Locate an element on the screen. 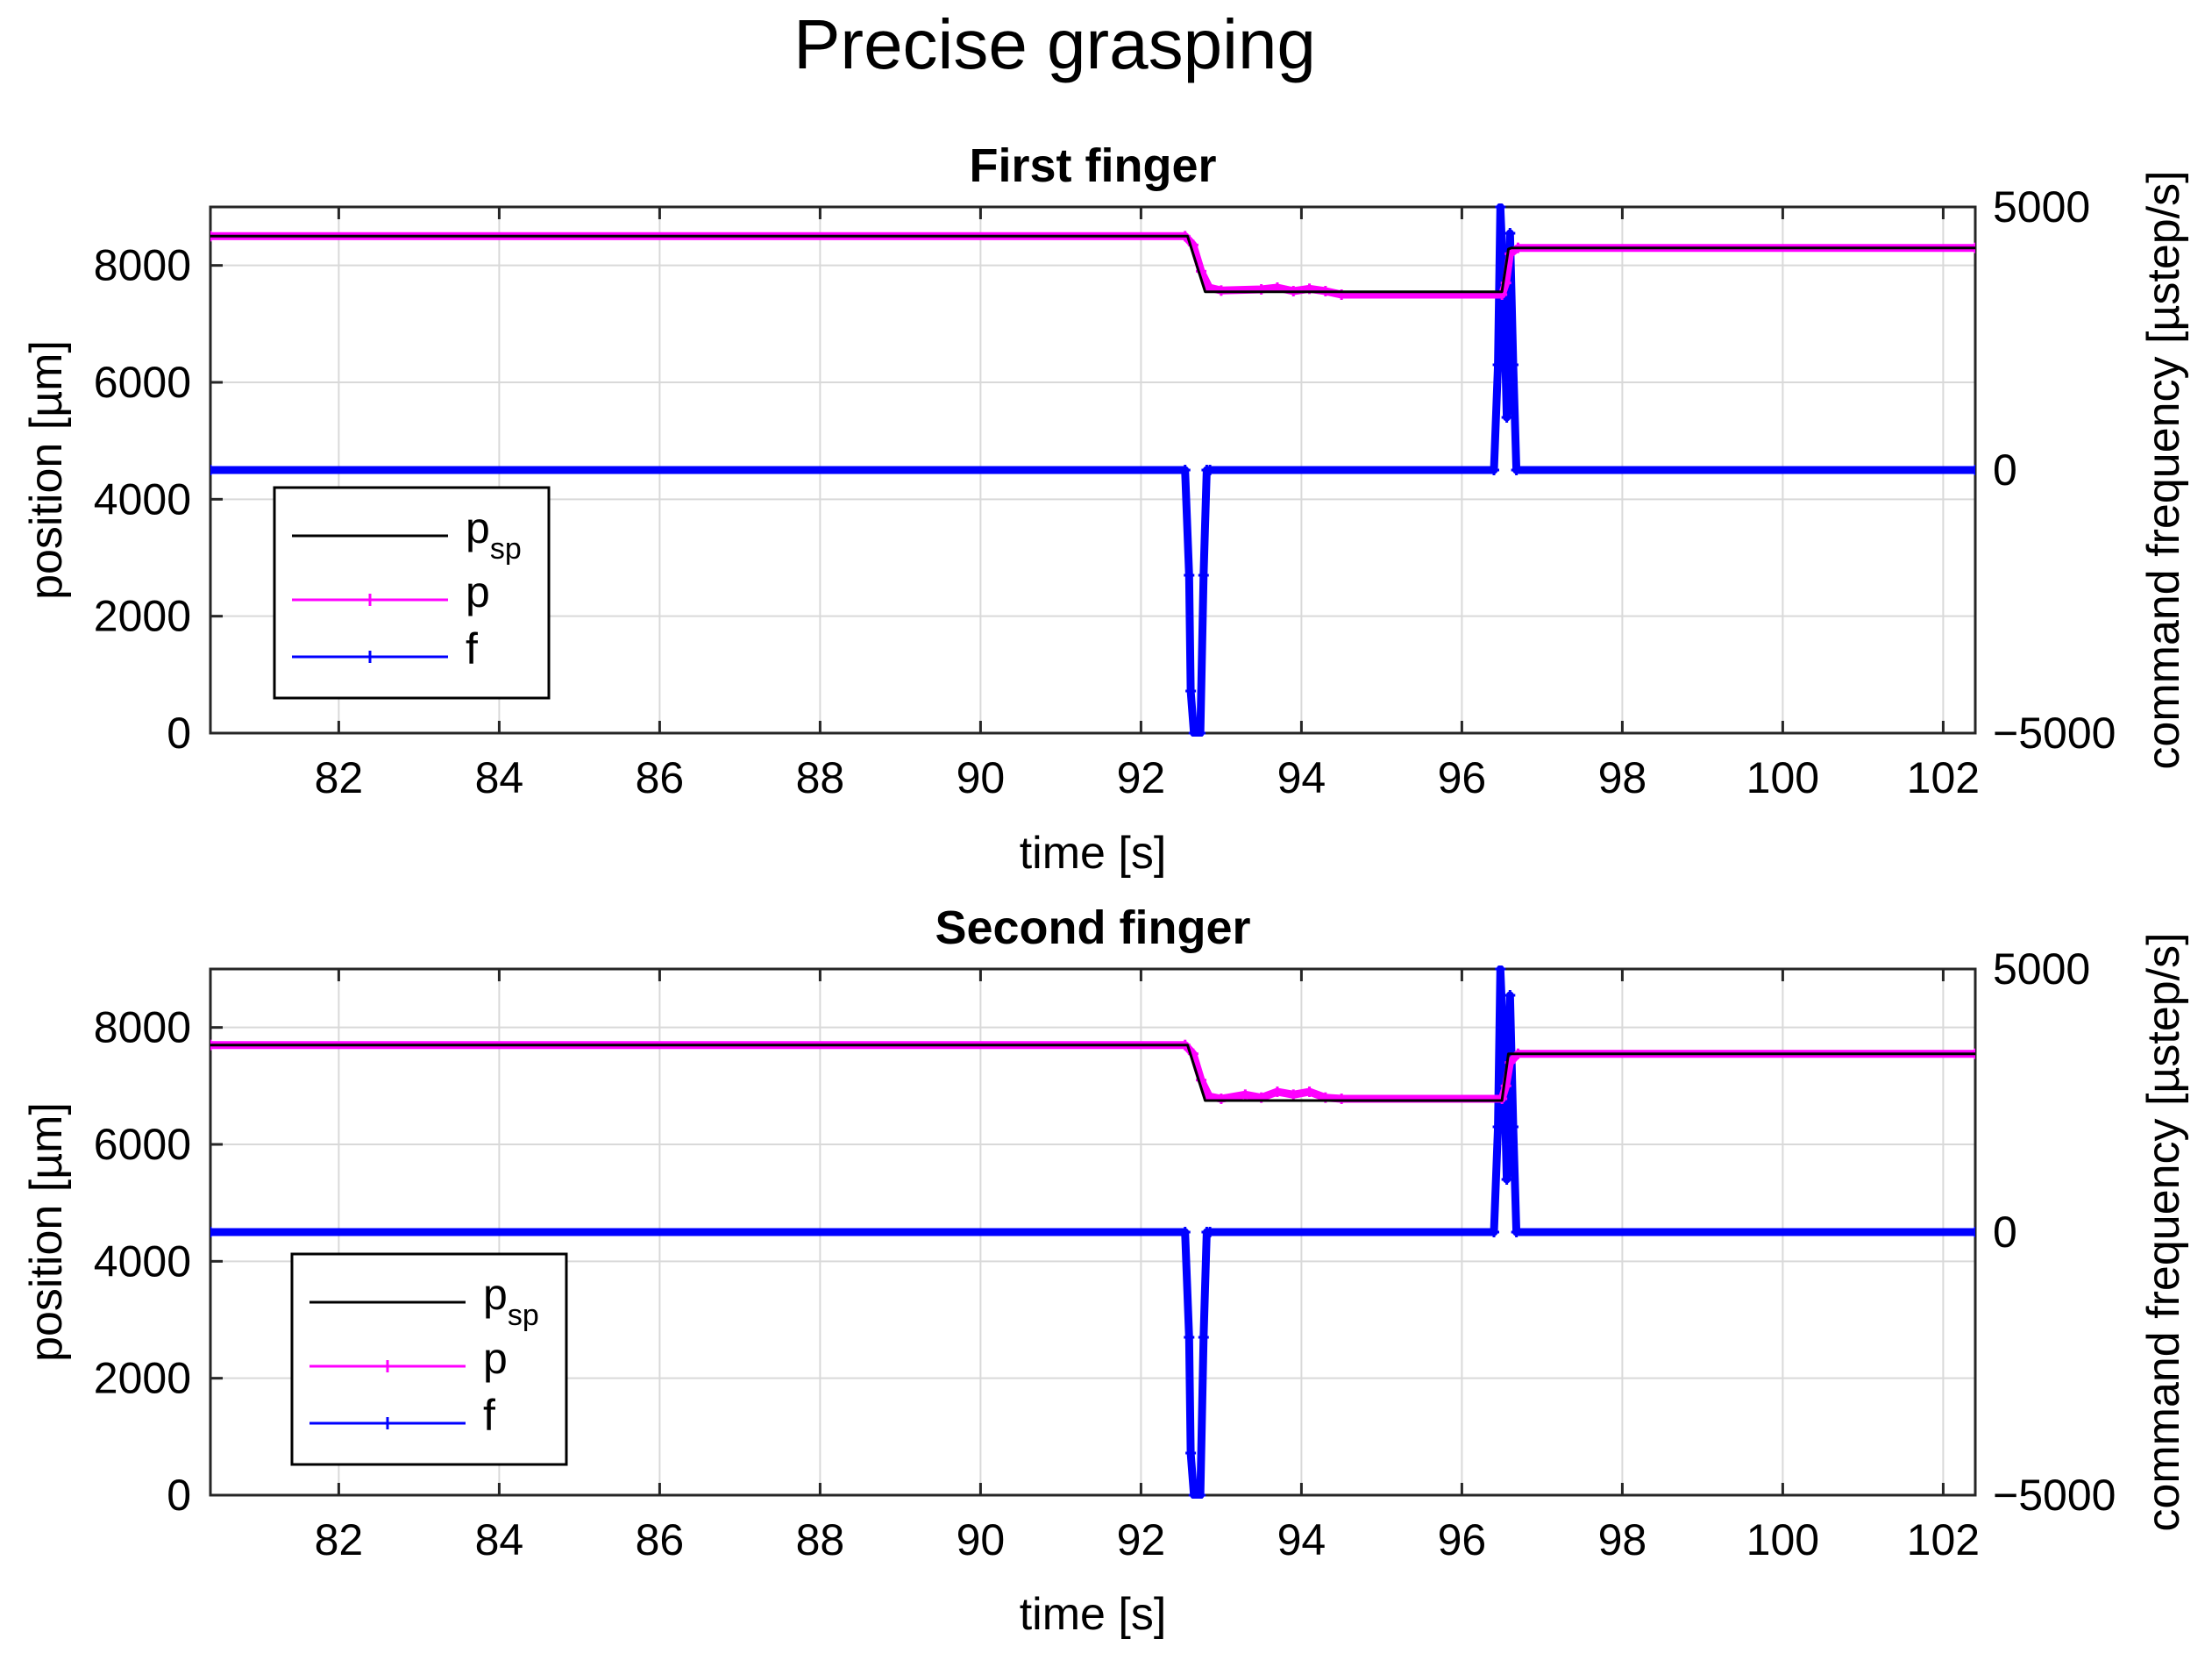 Image resolution: width=2212 pixels, height=1653 pixels. figure-title: Precise grasping is located at coordinates (1054, 44).